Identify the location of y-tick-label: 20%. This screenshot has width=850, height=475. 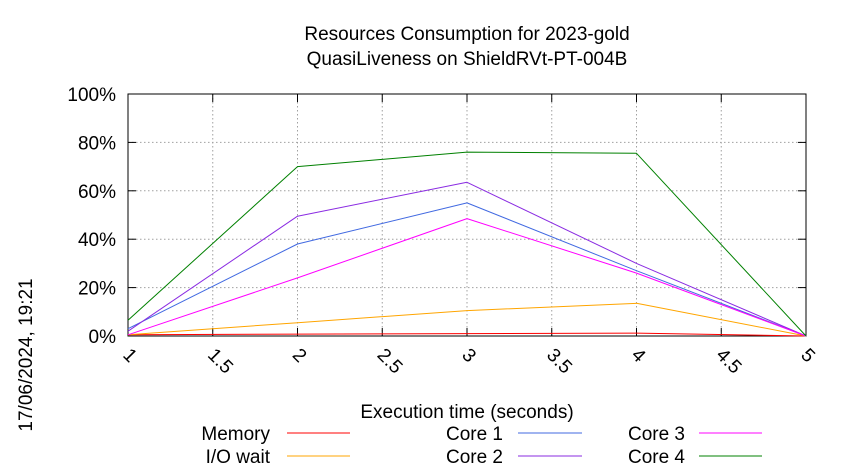
(97, 289).